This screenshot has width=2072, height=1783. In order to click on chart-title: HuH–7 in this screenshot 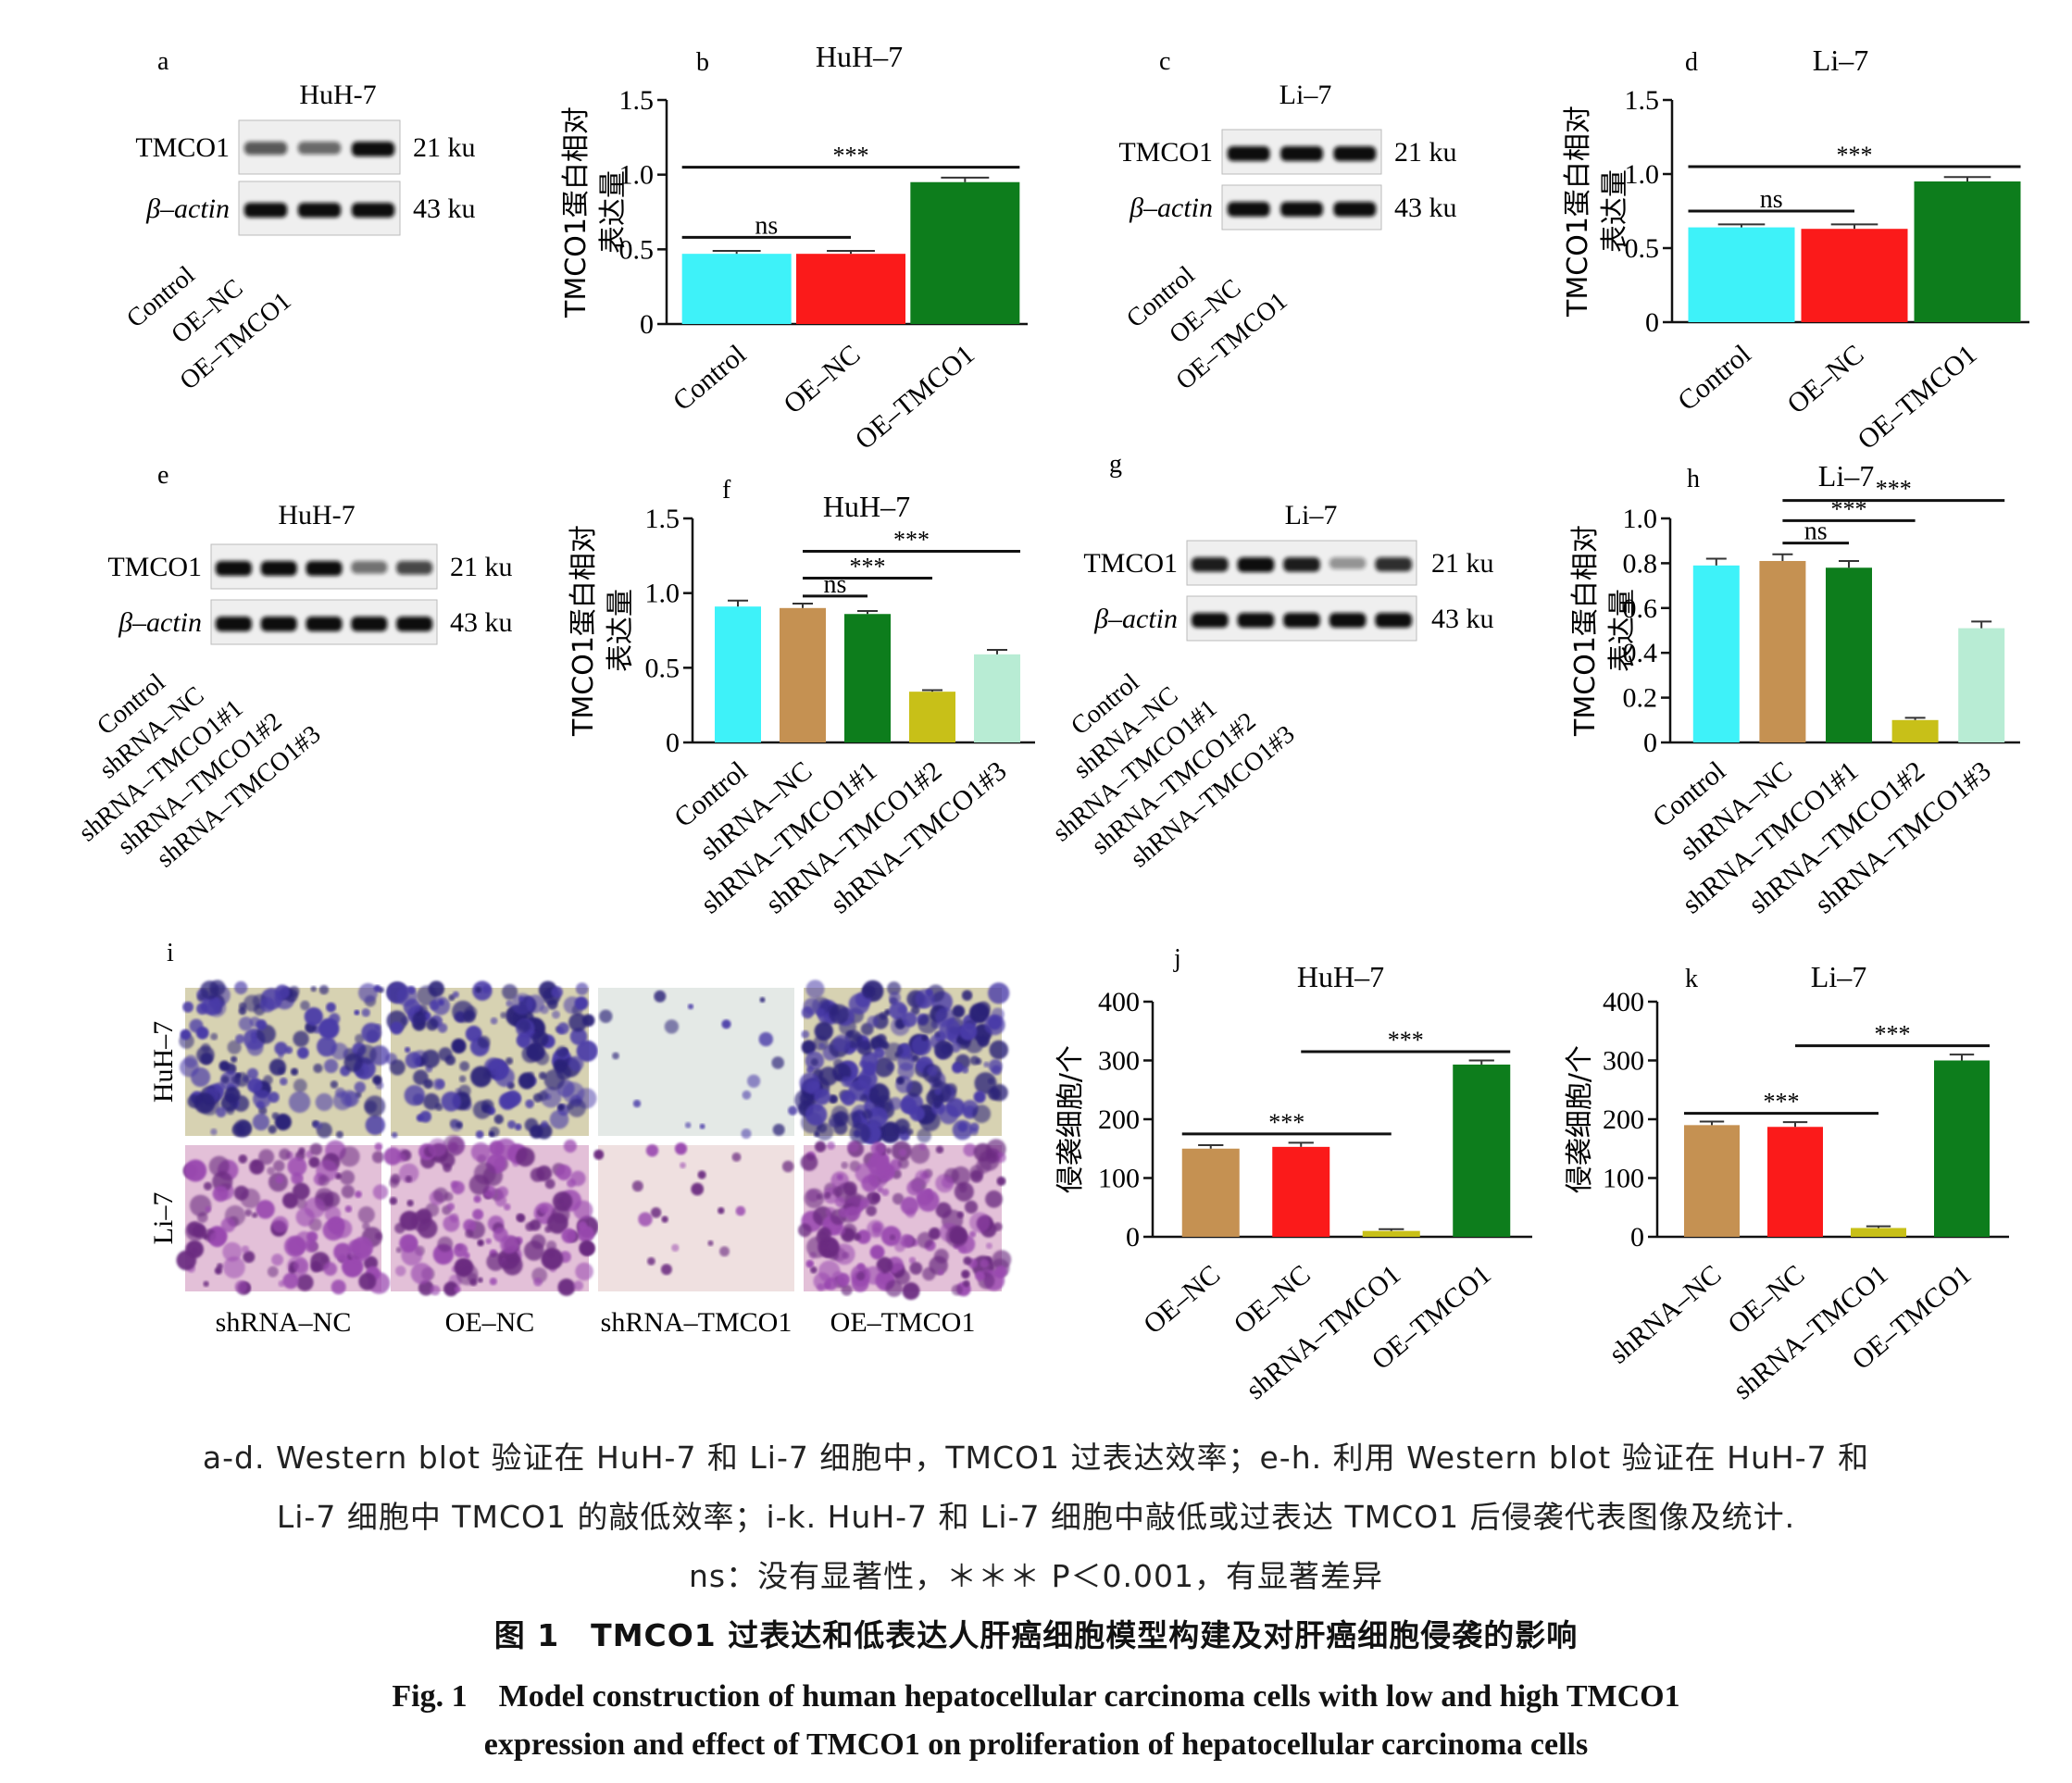, I will do `click(1340, 976)`.